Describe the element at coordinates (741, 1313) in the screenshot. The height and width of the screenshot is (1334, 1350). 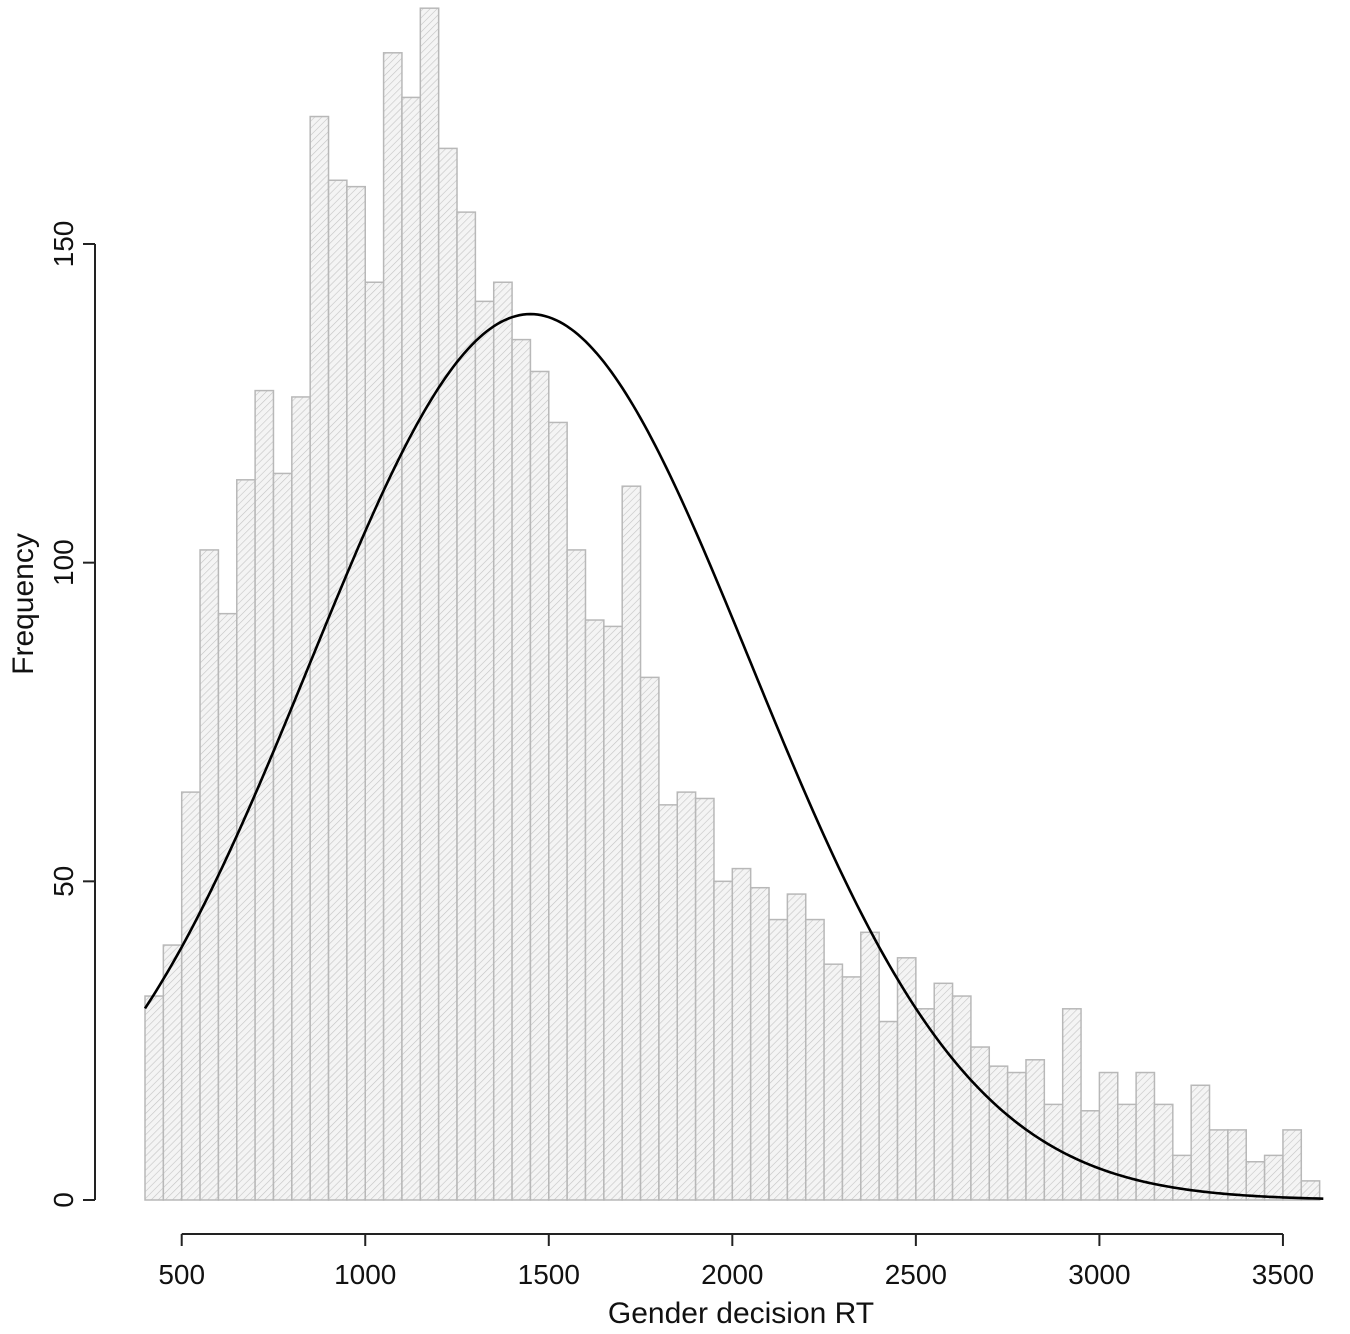
I see `x-axis-title: Gender decision RT` at that location.